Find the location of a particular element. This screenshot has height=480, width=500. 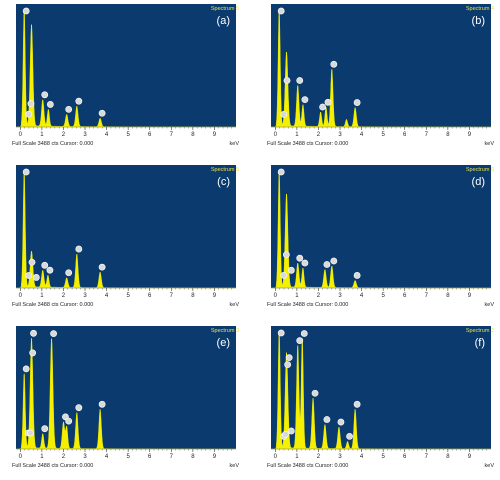

spectrum-name: Spectrum 4 is located at coordinates (479, 9).